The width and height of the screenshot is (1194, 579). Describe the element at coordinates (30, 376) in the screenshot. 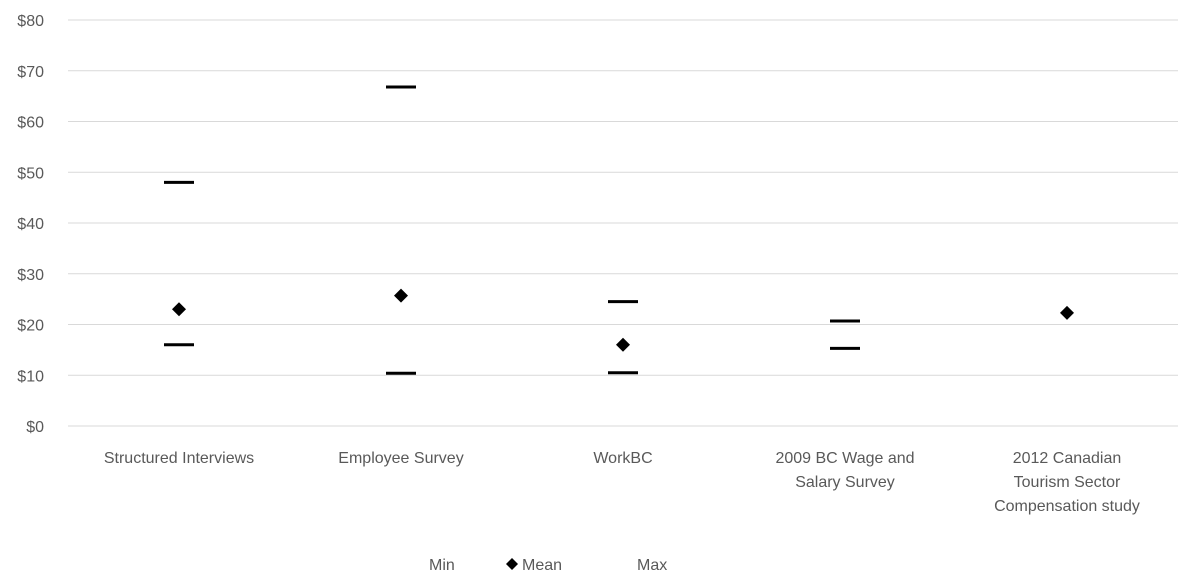

I see `y-tick-label: $10` at that location.